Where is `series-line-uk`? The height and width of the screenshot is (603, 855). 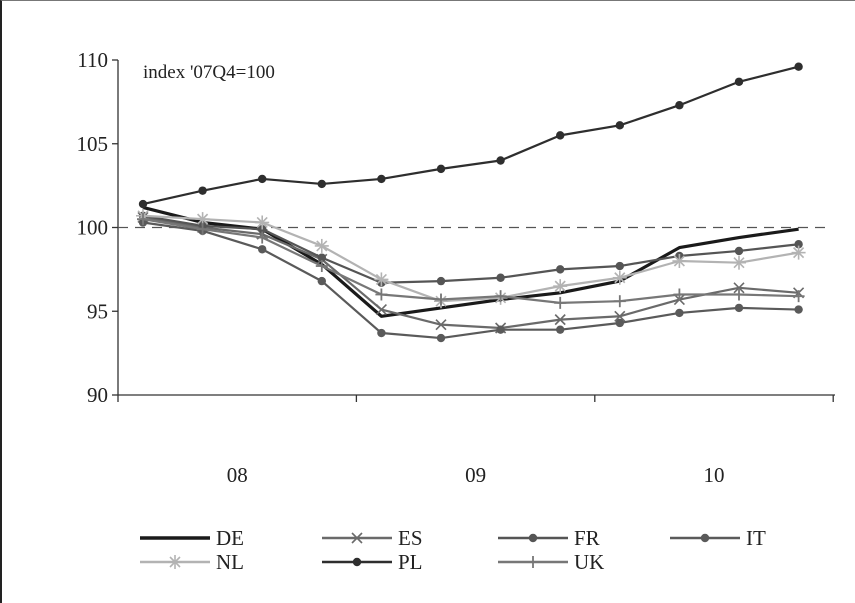
series-line-uk is located at coordinates (470, 261).